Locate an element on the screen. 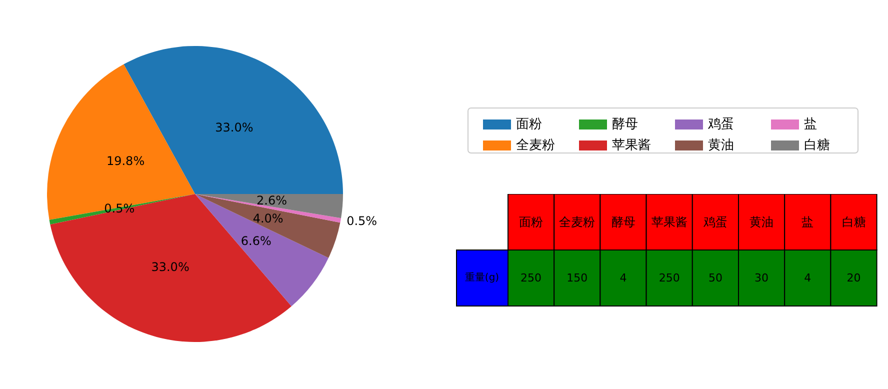 Image resolution: width=888 pixels, height=389 pixels. category-label: 黄油 is located at coordinates (762, 222).